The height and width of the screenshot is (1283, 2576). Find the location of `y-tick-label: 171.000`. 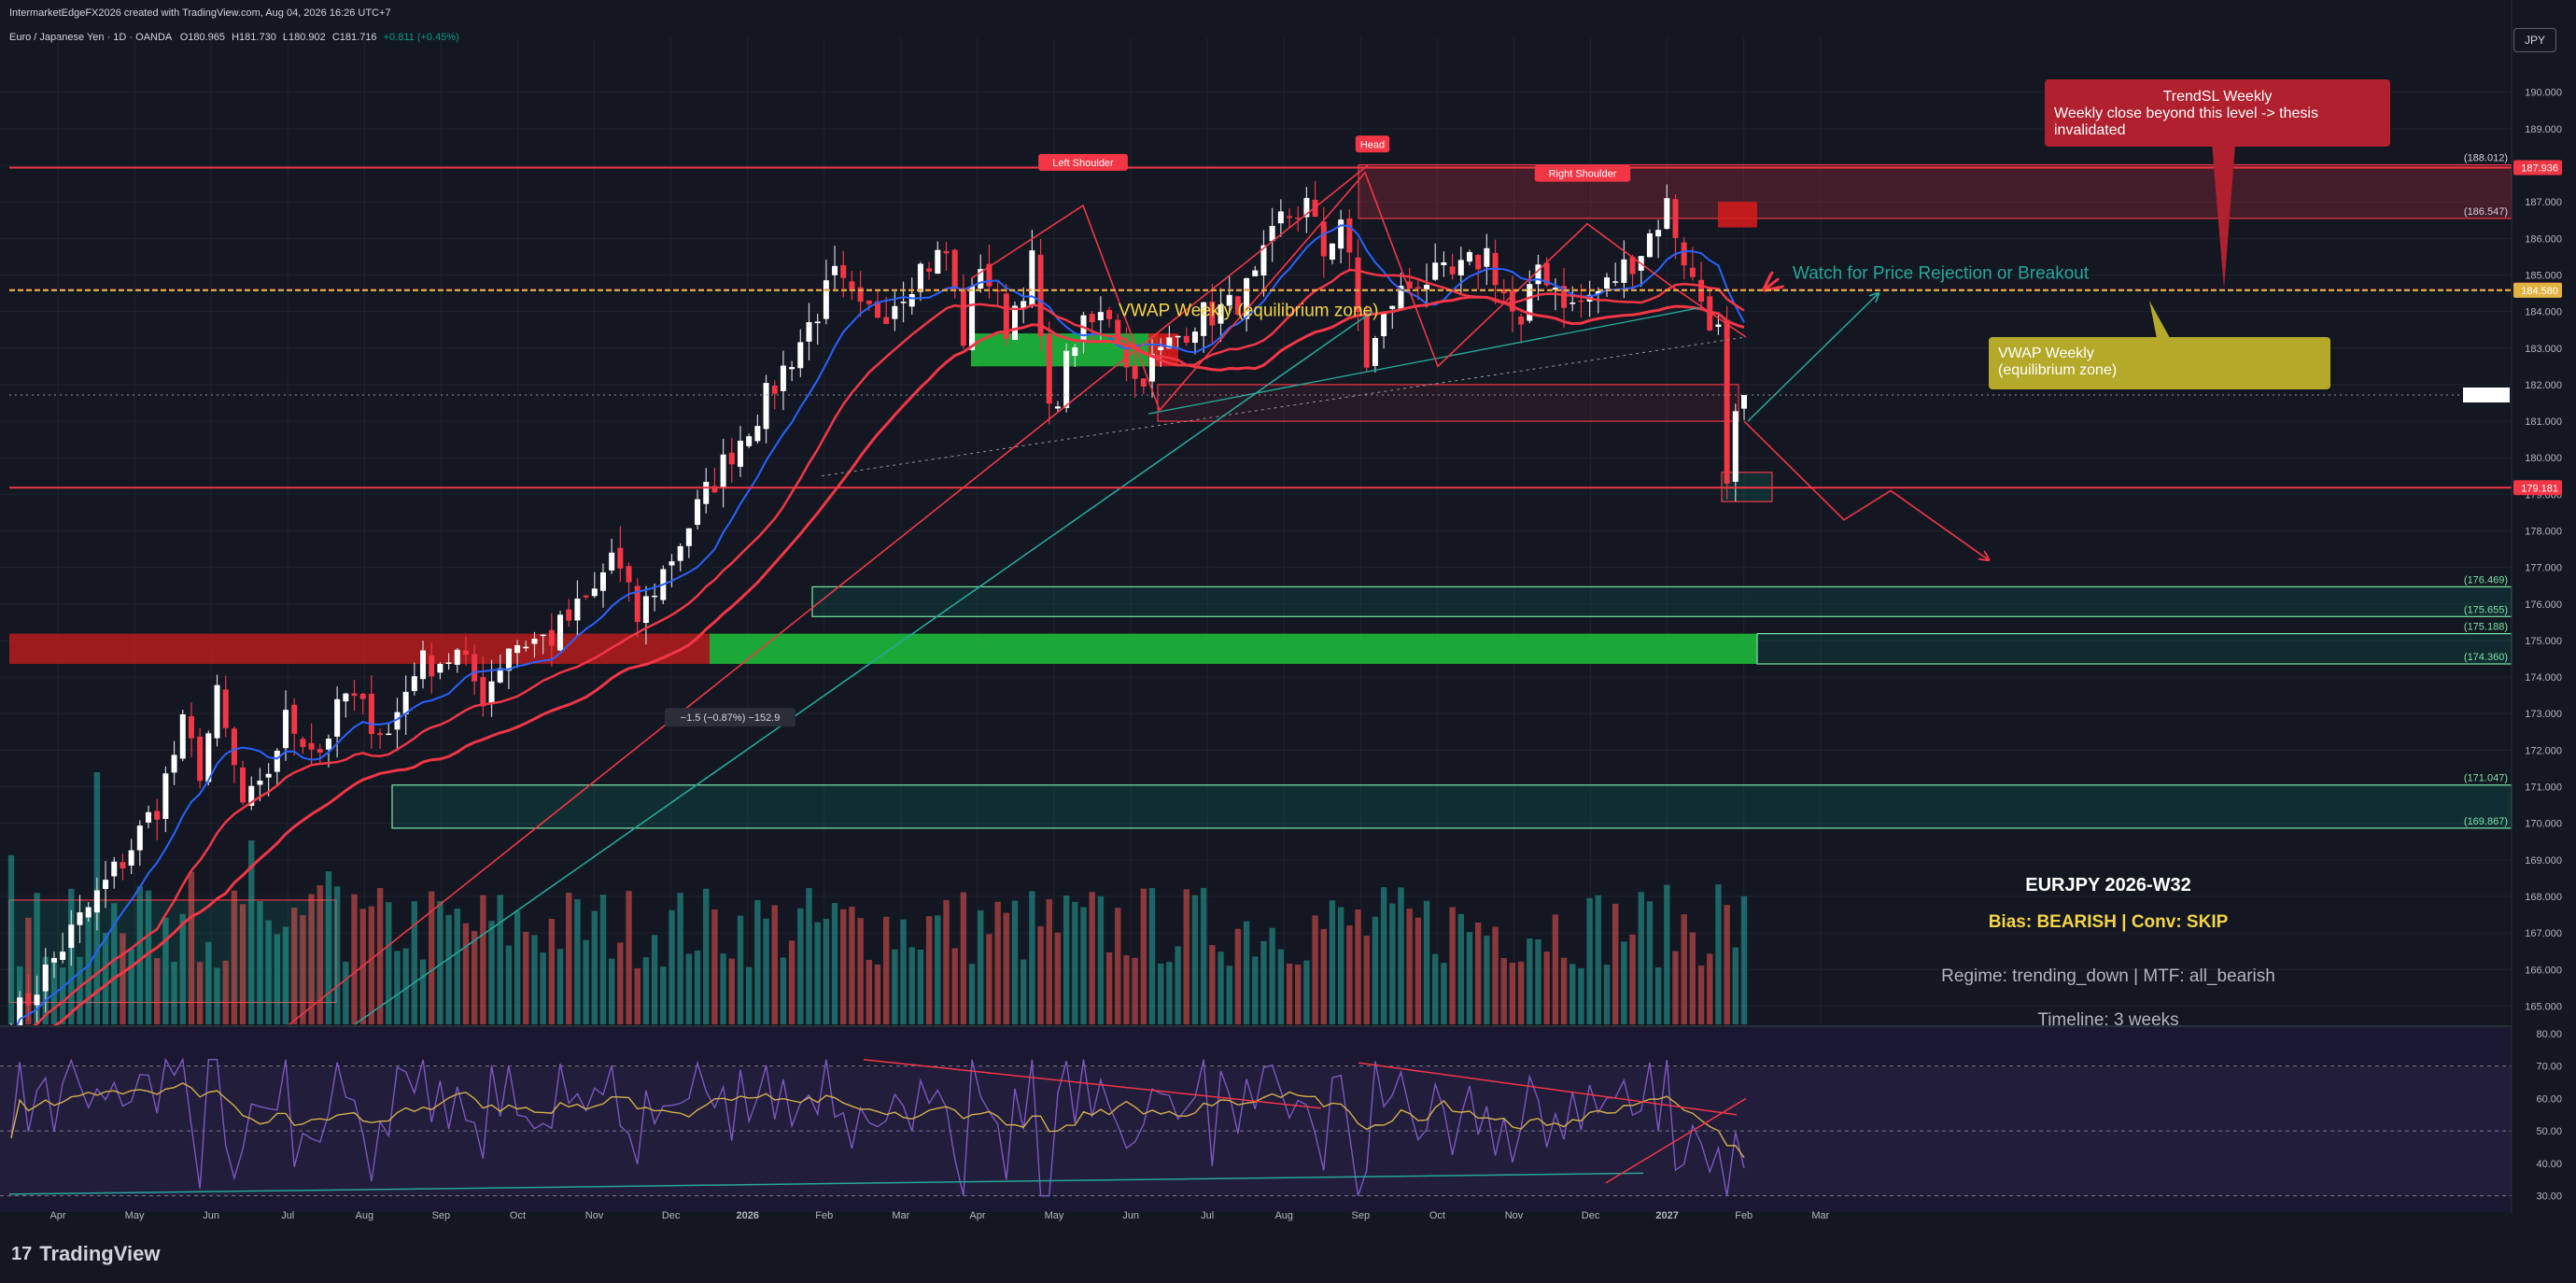

y-tick-label: 171.000 is located at coordinates (2543, 788).